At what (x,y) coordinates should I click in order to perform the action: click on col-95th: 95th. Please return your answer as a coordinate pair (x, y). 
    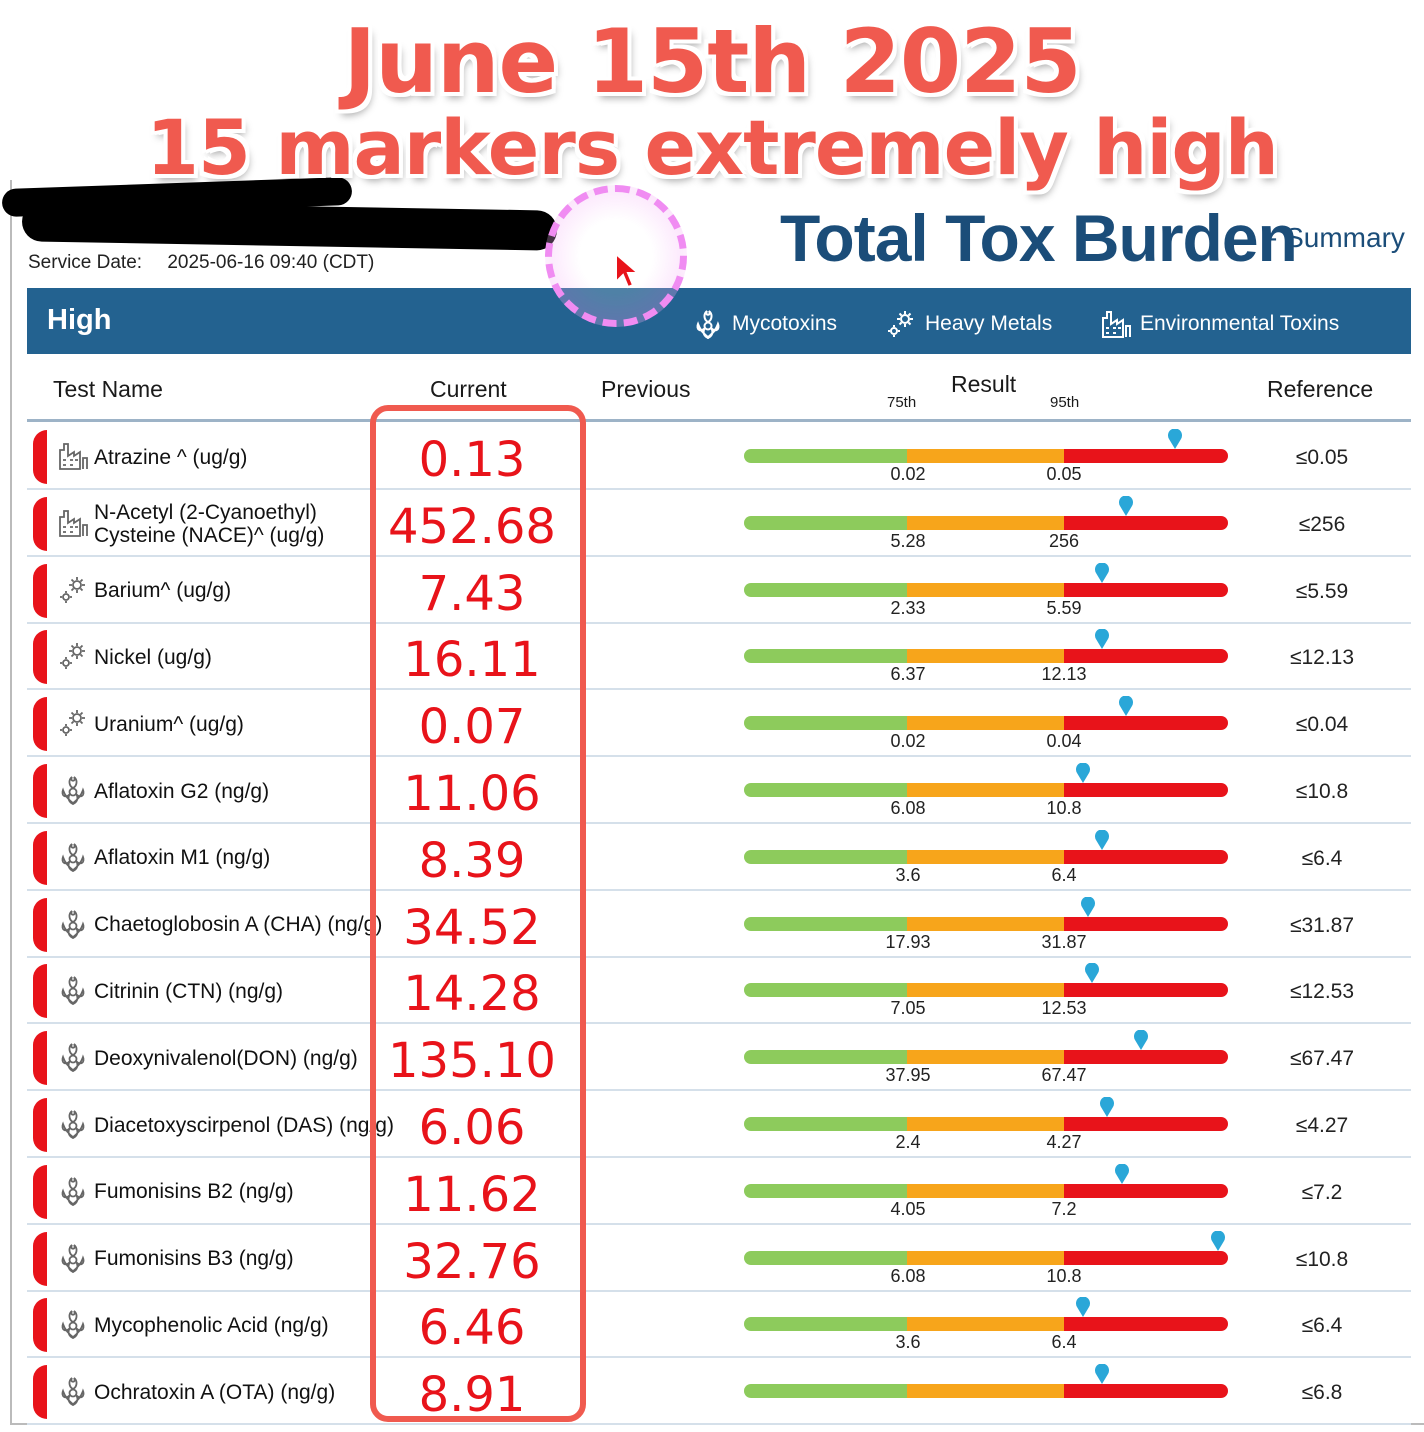
    Looking at the image, I should click on (1065, 402).